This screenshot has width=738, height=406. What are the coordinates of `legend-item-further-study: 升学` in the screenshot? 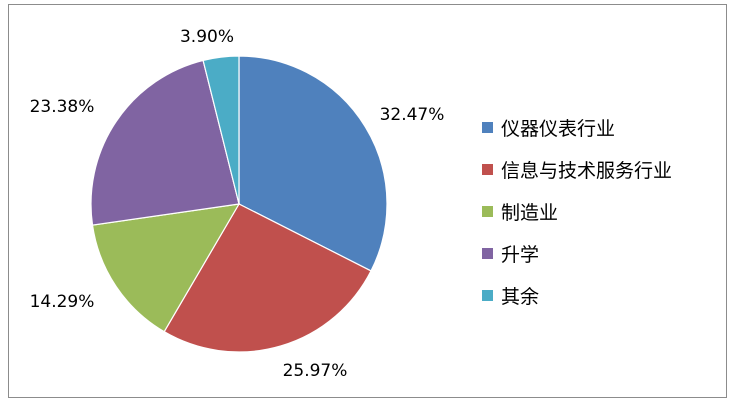 It's located at (602, 253).